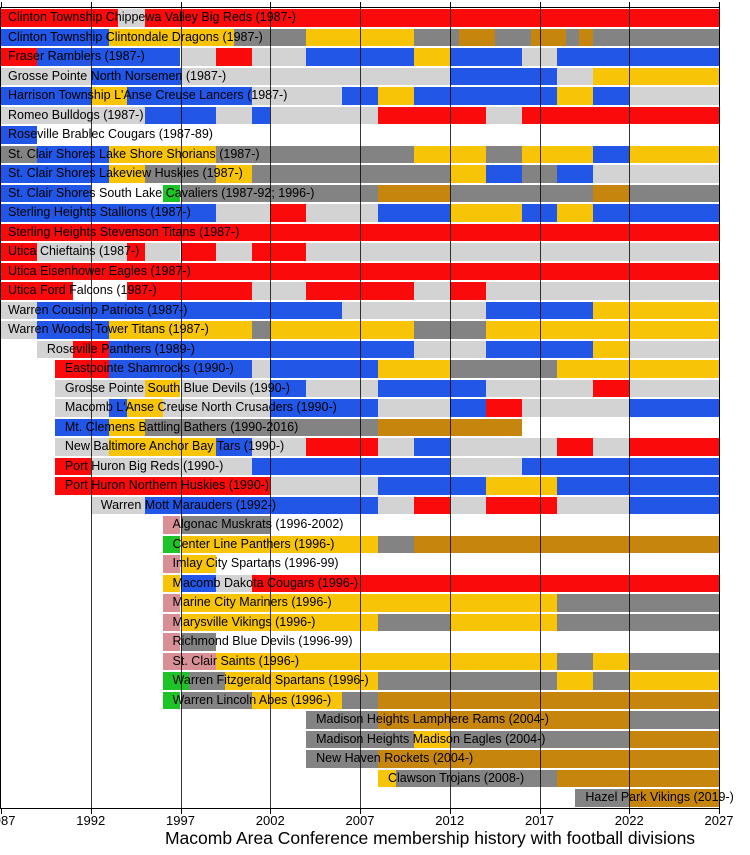  What do you see at coordinates (360, 808) in the screenshot?
I see `frame-bottom` at bounding box center [360, 808].